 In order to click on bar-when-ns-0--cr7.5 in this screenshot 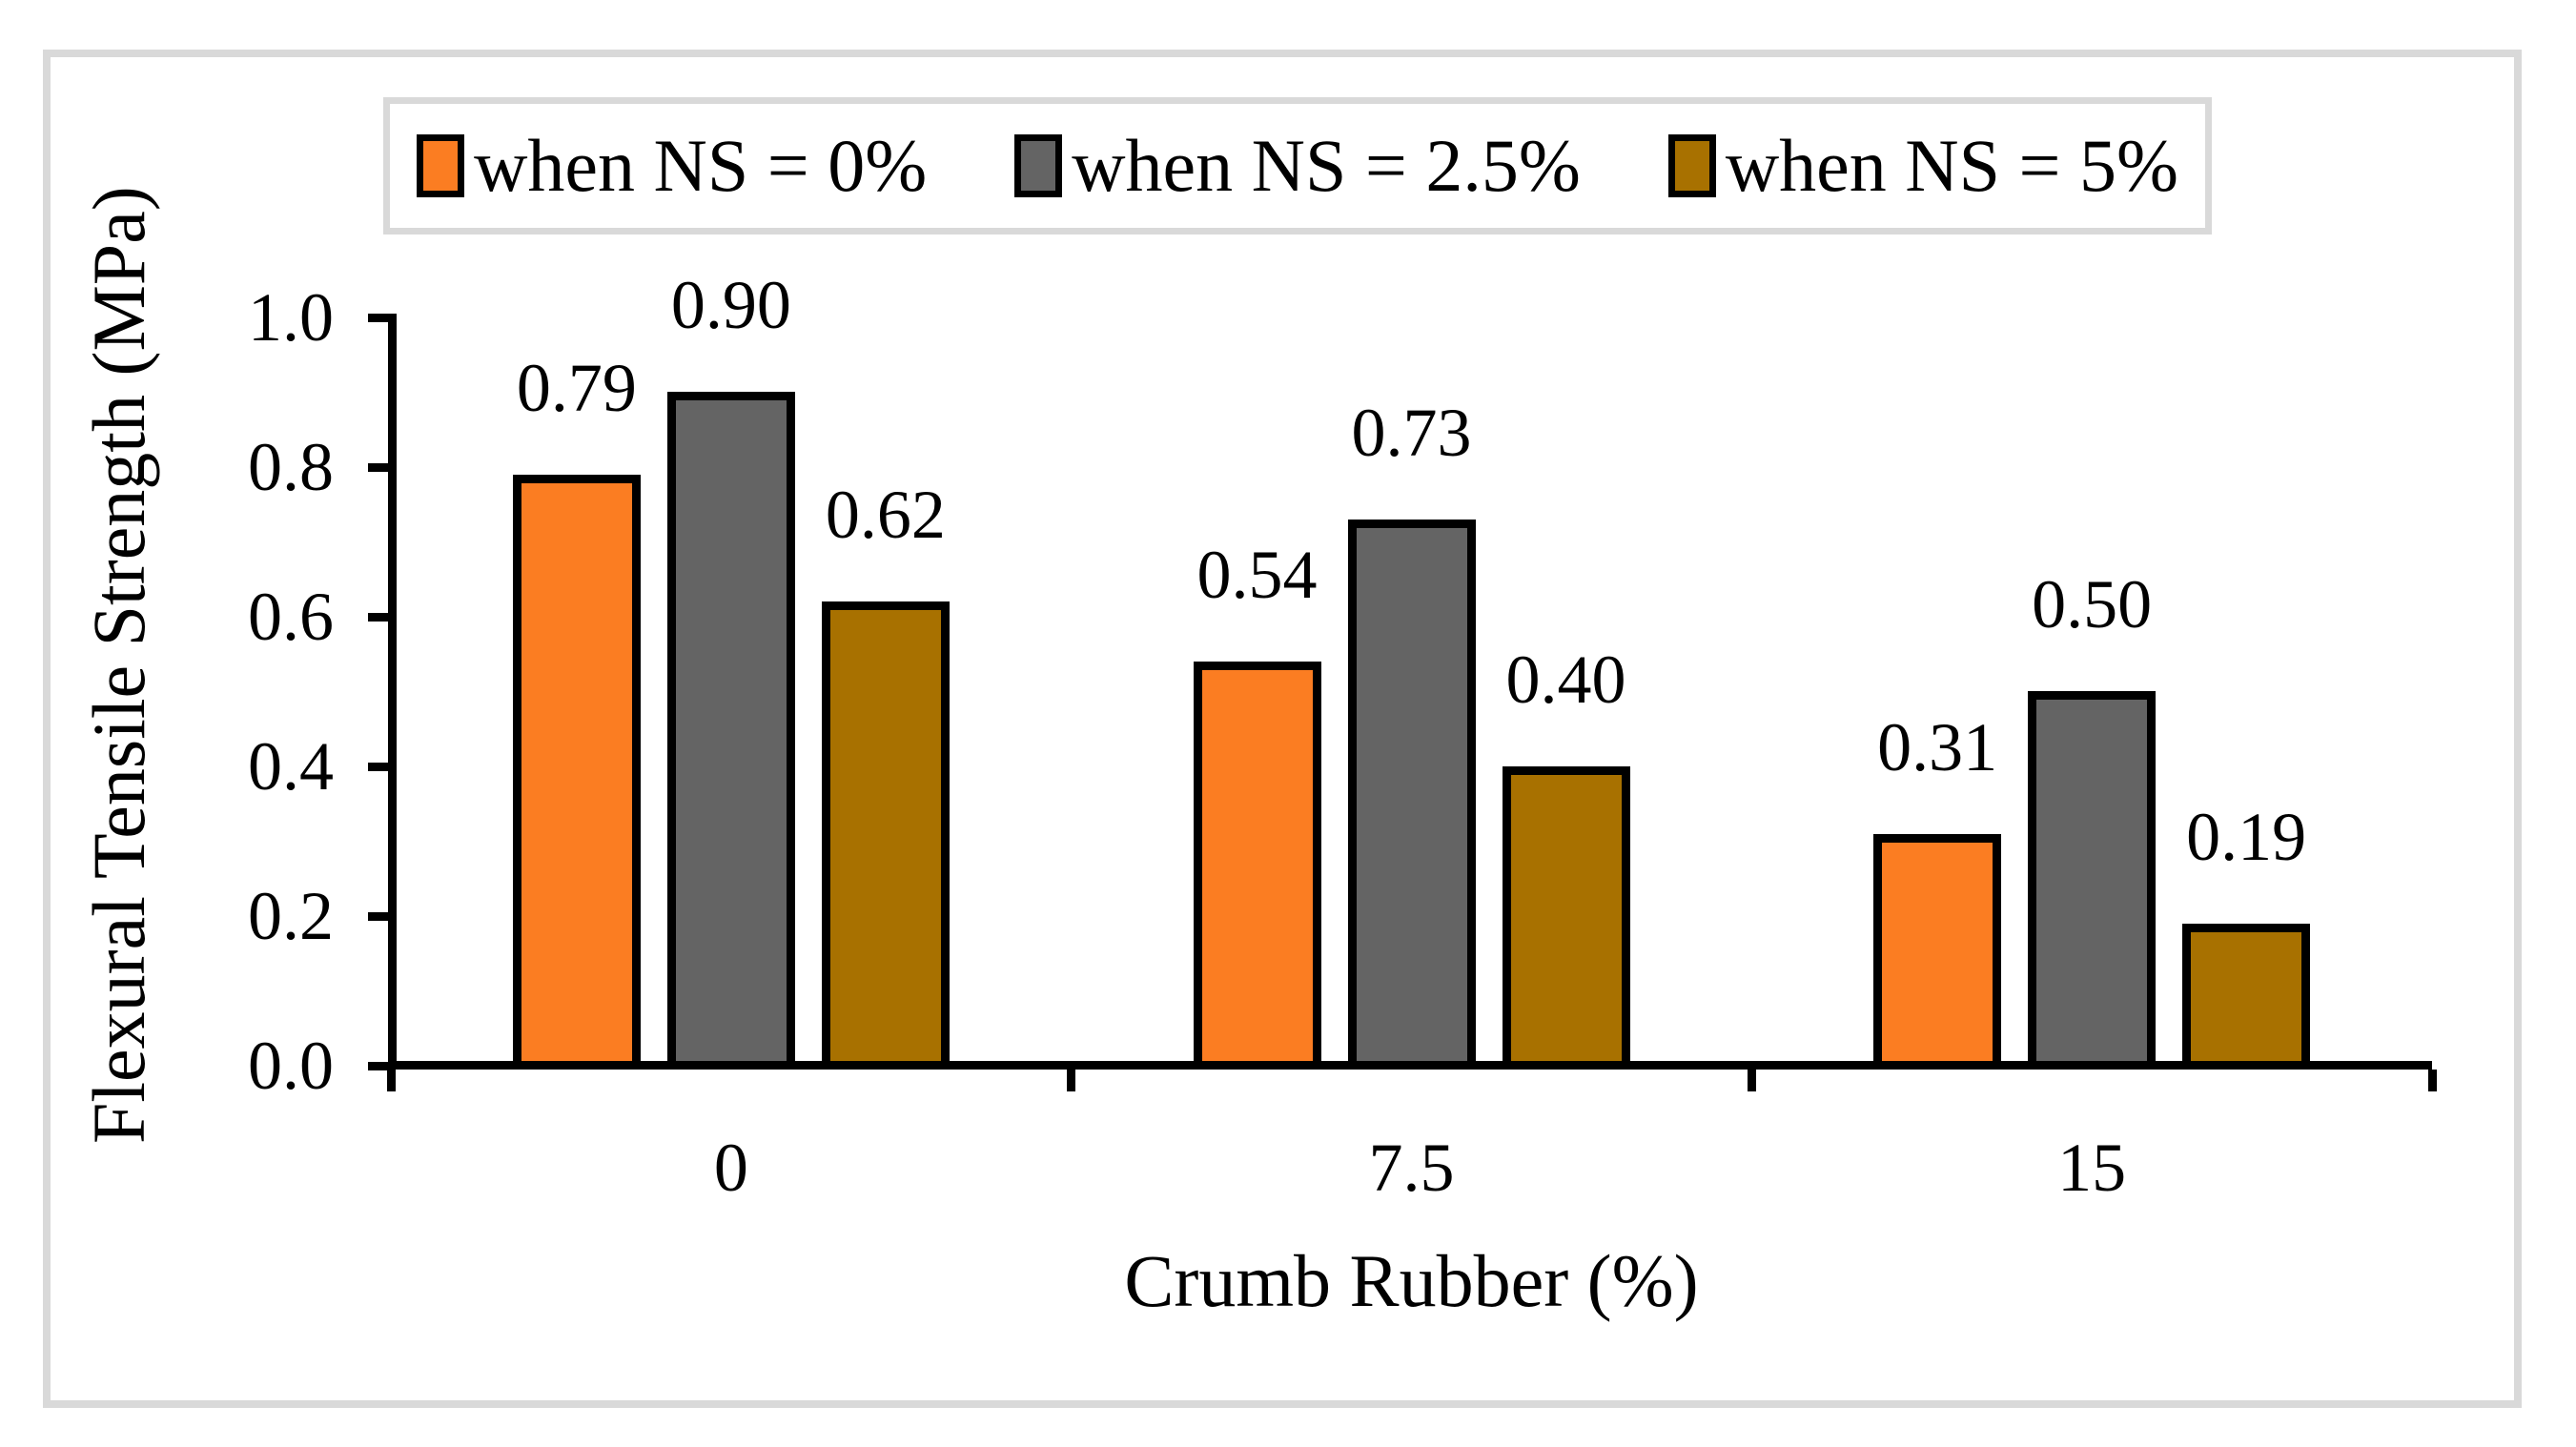, I will do `click(1257, 864)`.